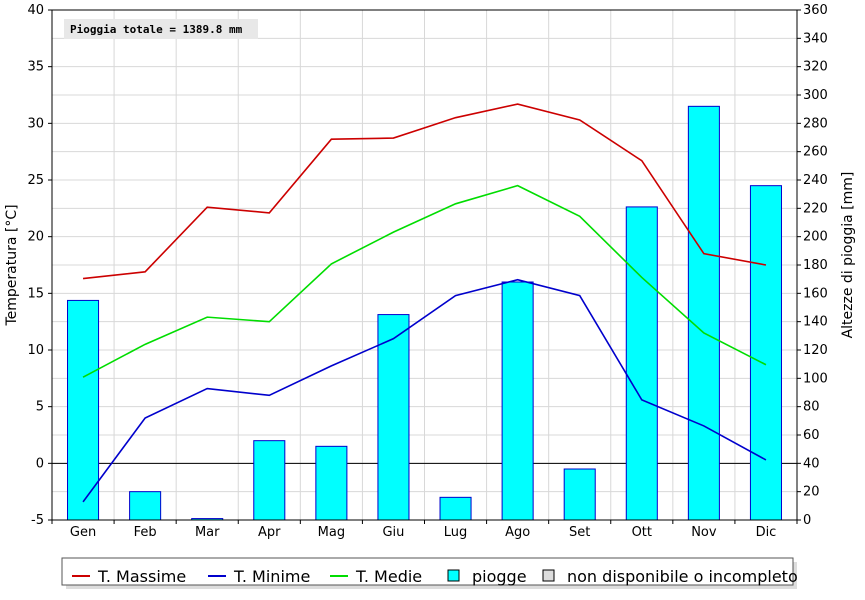  Describe the element at coordinates (141, 576) in the screenshot. I see `legend-label: T. Massime` at that location.